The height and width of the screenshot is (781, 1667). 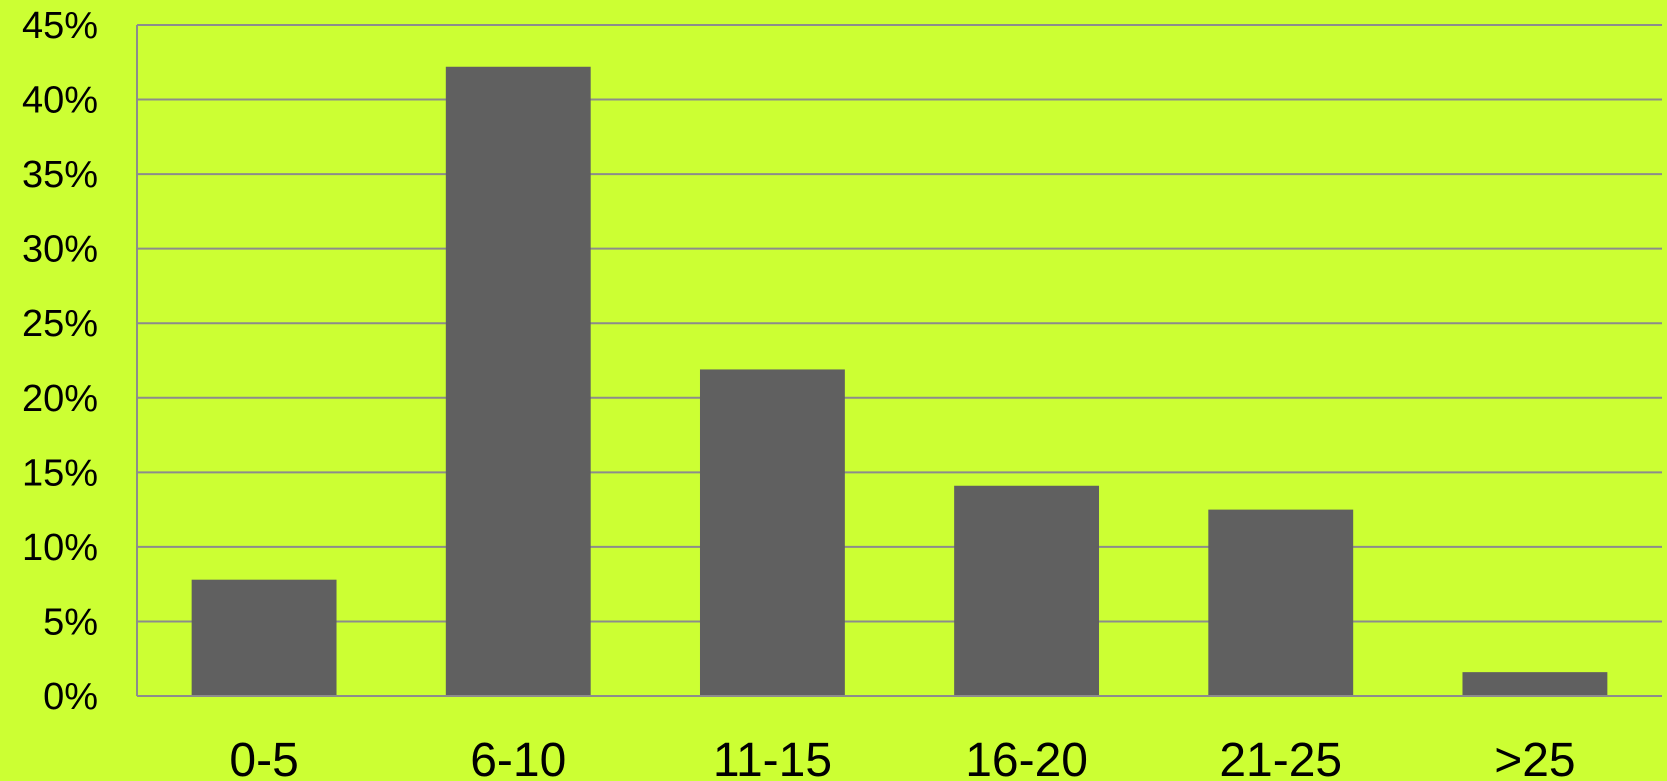 What do you see at coordinates (70, 697) in the screenshot?
I see `y-tick-label: 0%` at bounding box center [70, 697].